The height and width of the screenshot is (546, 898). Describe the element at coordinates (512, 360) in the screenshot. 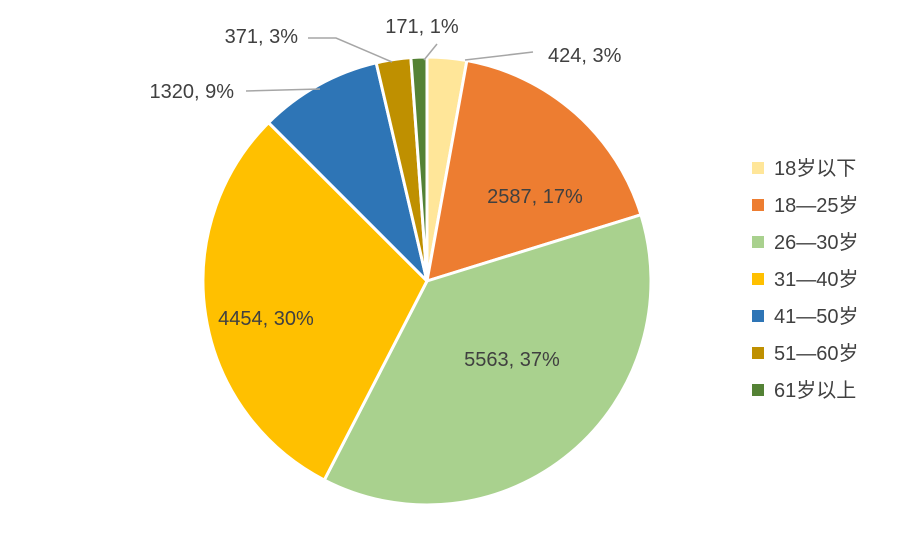

I see `data-label-3: 5563, 37%` at that location.